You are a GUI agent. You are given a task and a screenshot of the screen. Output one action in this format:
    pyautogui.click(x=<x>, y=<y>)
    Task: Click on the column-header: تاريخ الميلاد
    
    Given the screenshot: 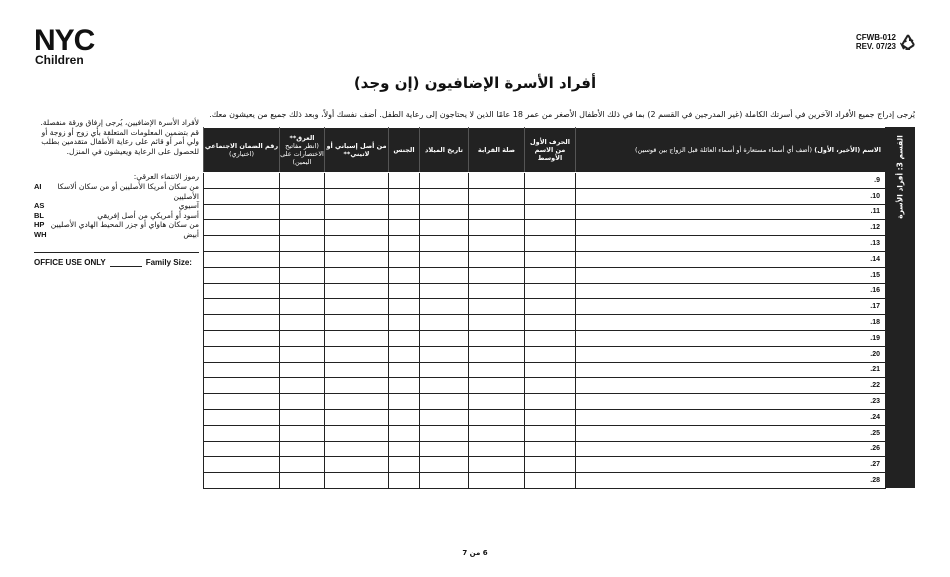 What is the action you would take?
    pyautogui.click(x=444, y=150)
    